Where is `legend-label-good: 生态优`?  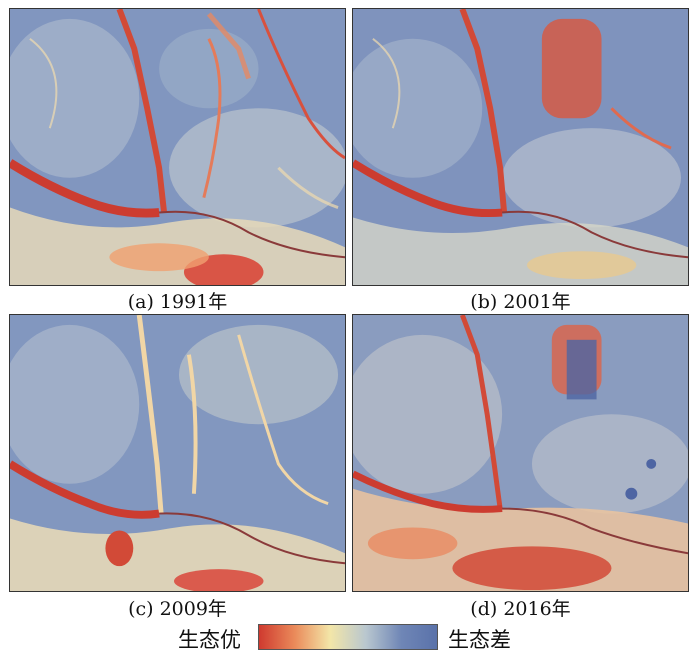
legend-label-good: 生态优 is located at coordinates (209, 640).